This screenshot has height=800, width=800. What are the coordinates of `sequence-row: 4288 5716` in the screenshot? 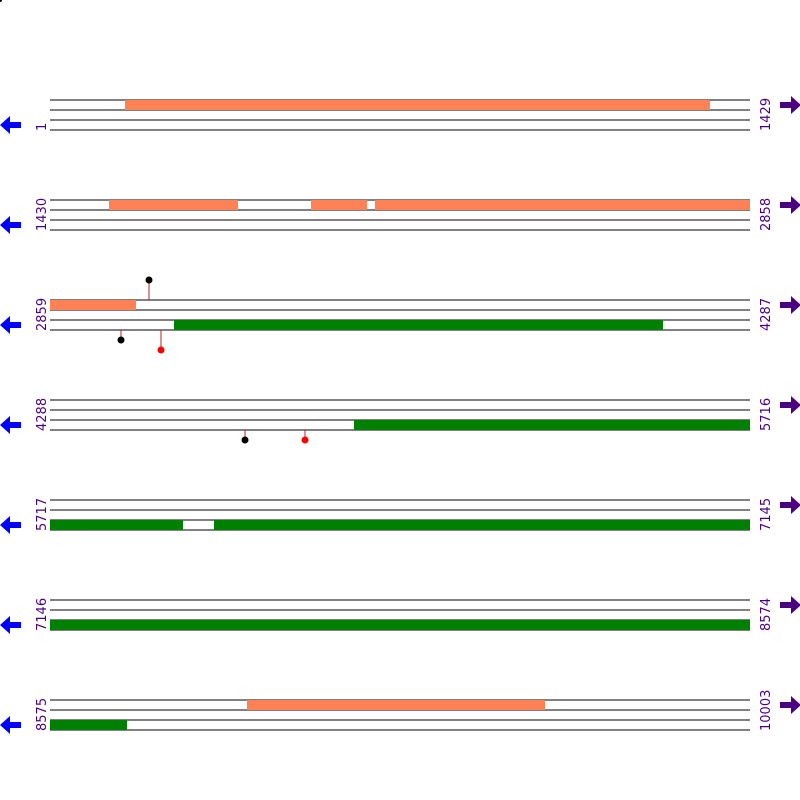 It's located at (400, 420).